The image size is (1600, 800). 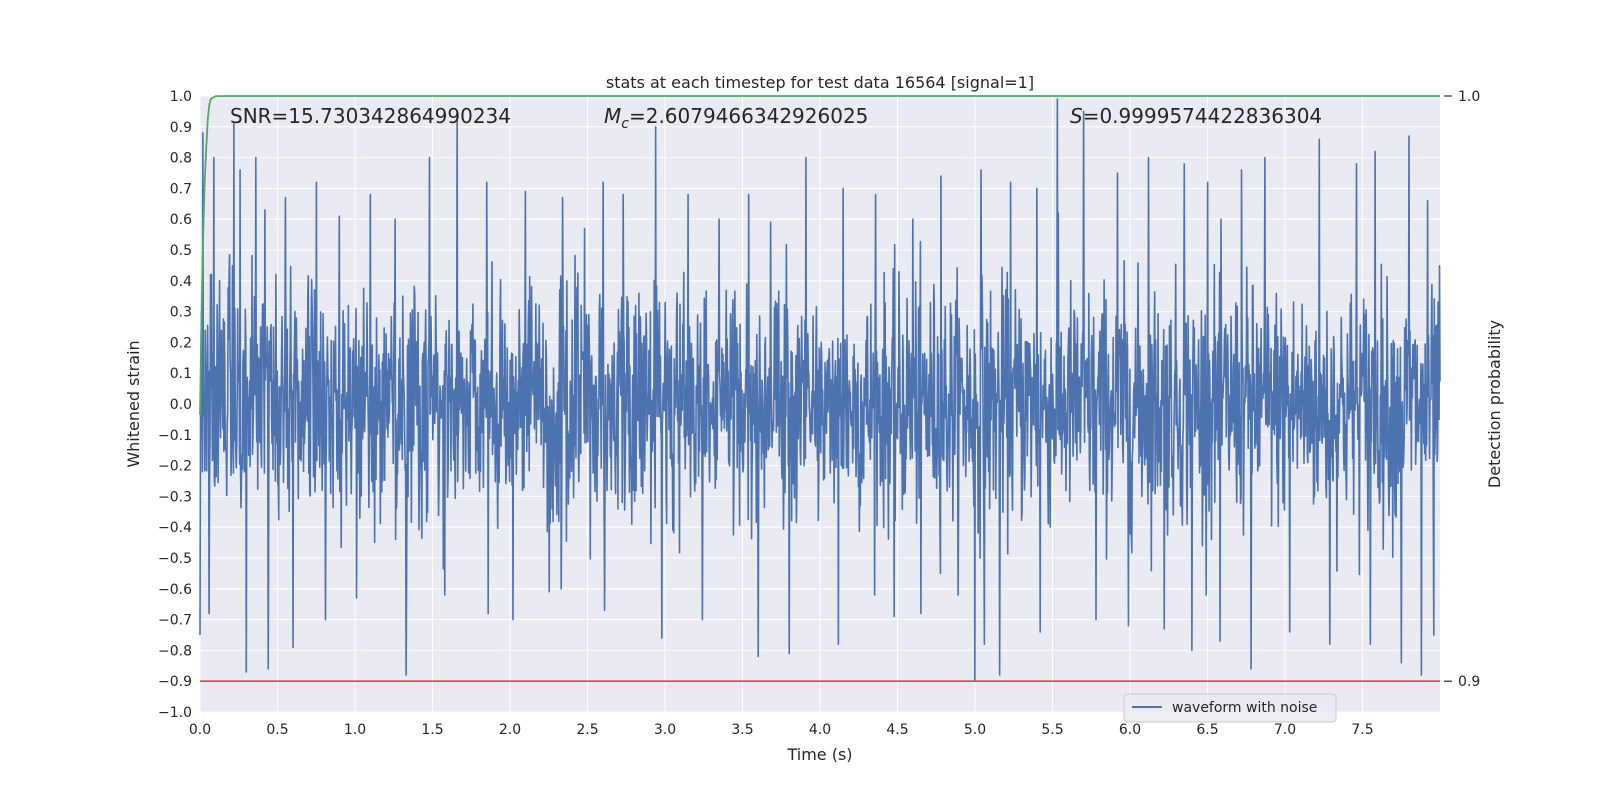 I want to click on y-tick-label: 0.6, so click(x=181, y=220).